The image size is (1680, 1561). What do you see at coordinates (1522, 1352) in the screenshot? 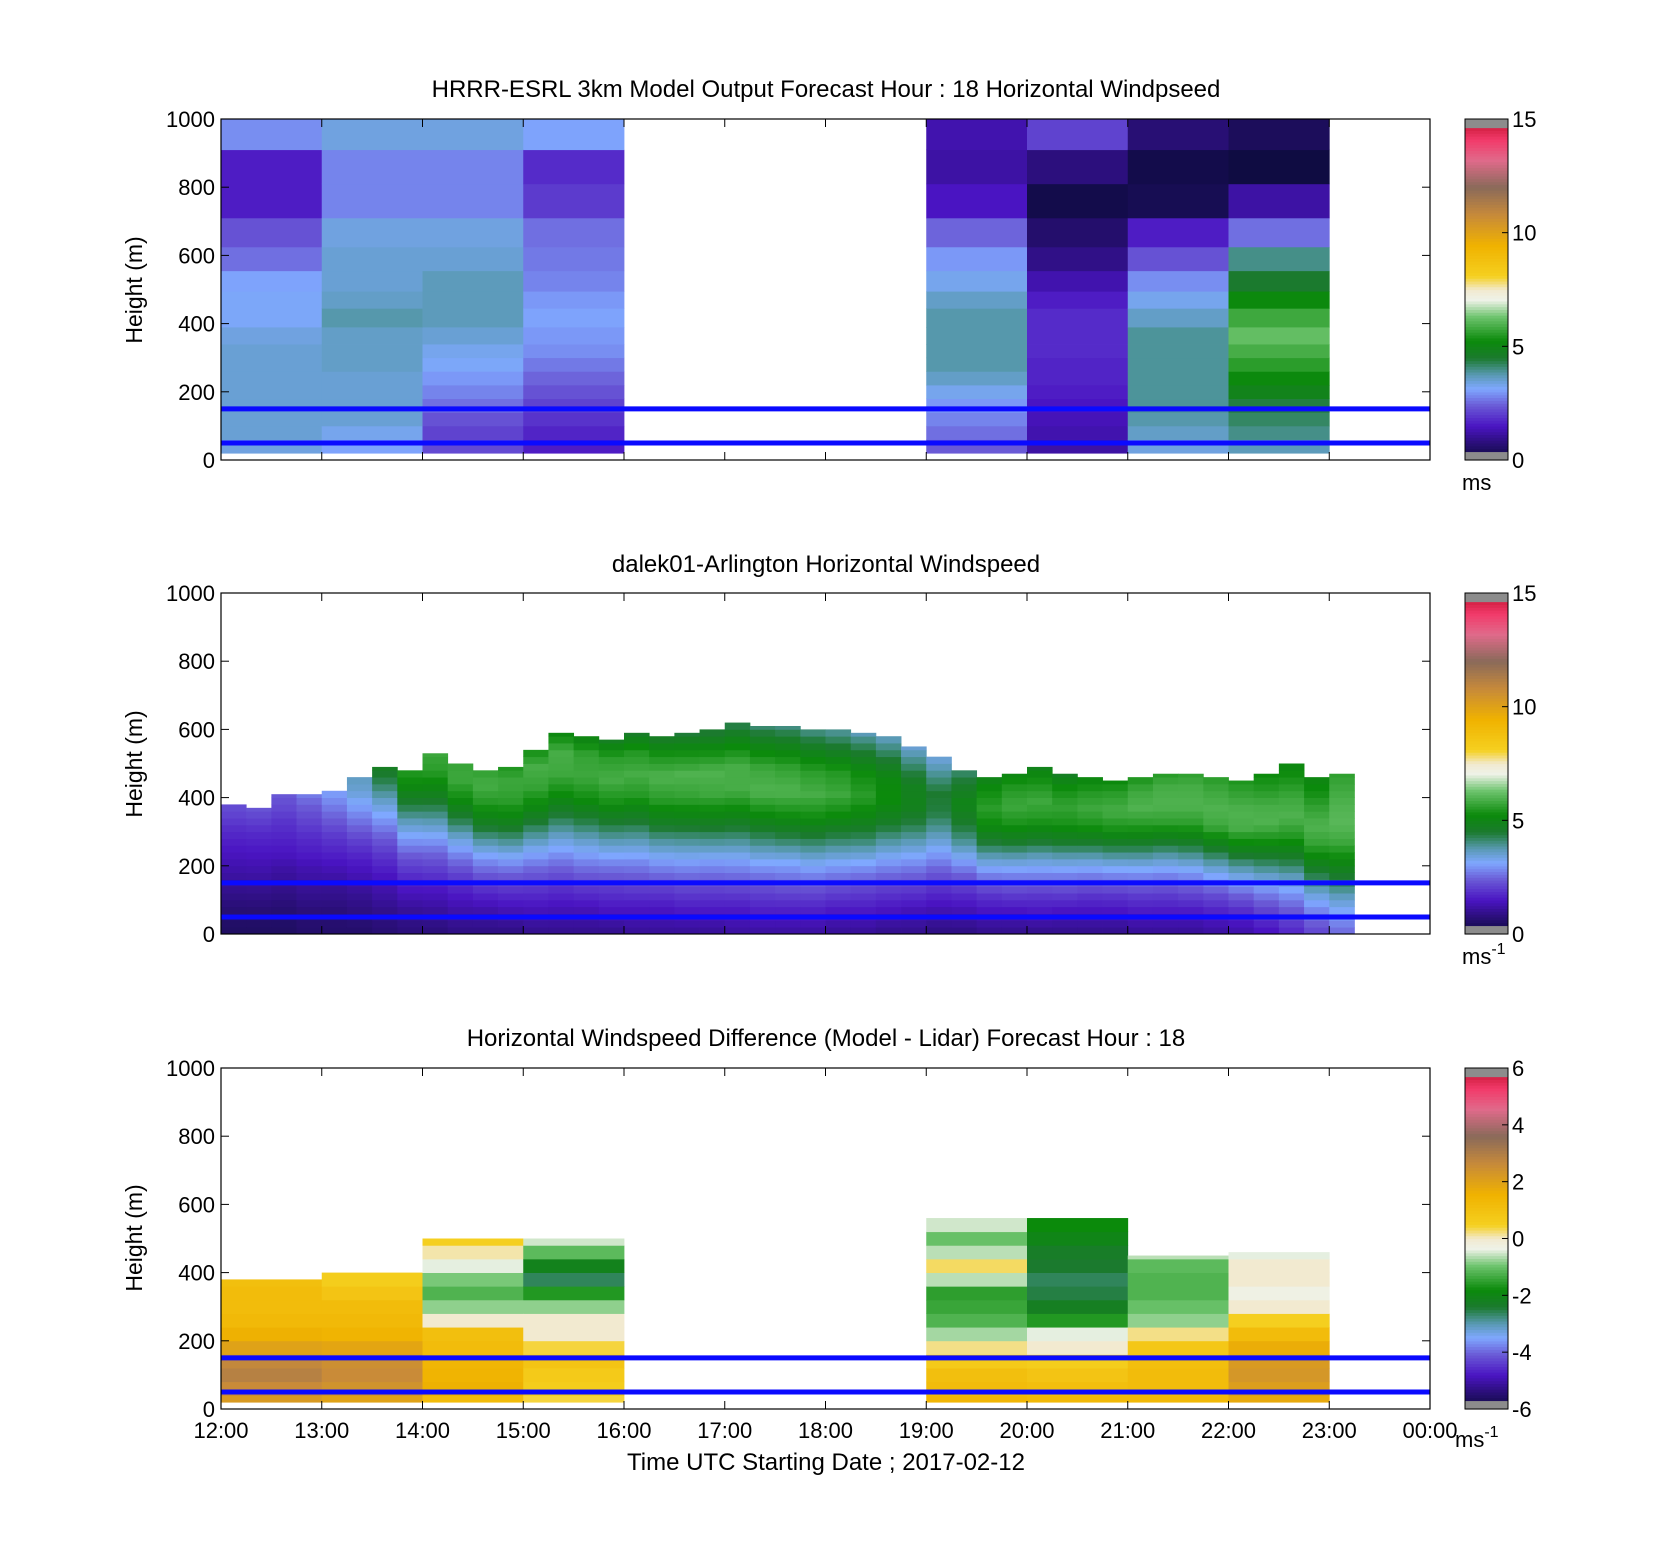
I see `colorbar-tick-label: -4` at bounding box center [1522, 1352].